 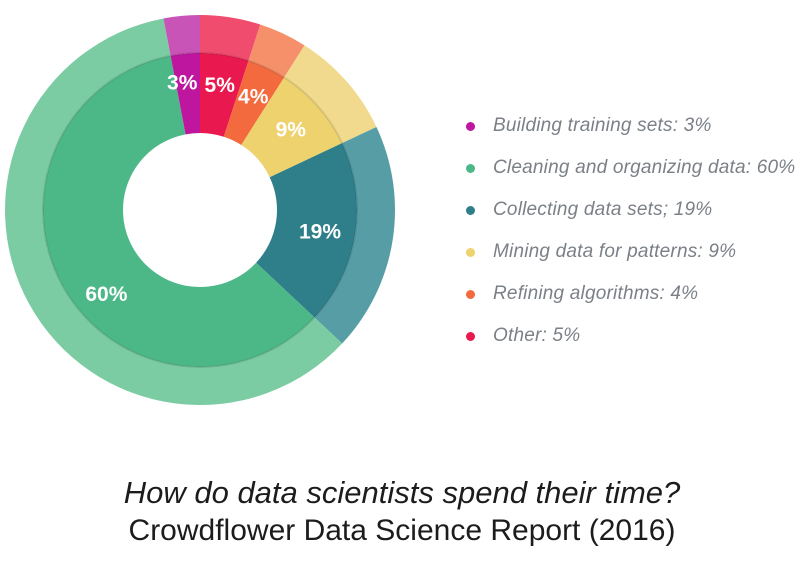 I want to click on legend-dot-mining-data-for-patterns, so click(x=470, y=252).